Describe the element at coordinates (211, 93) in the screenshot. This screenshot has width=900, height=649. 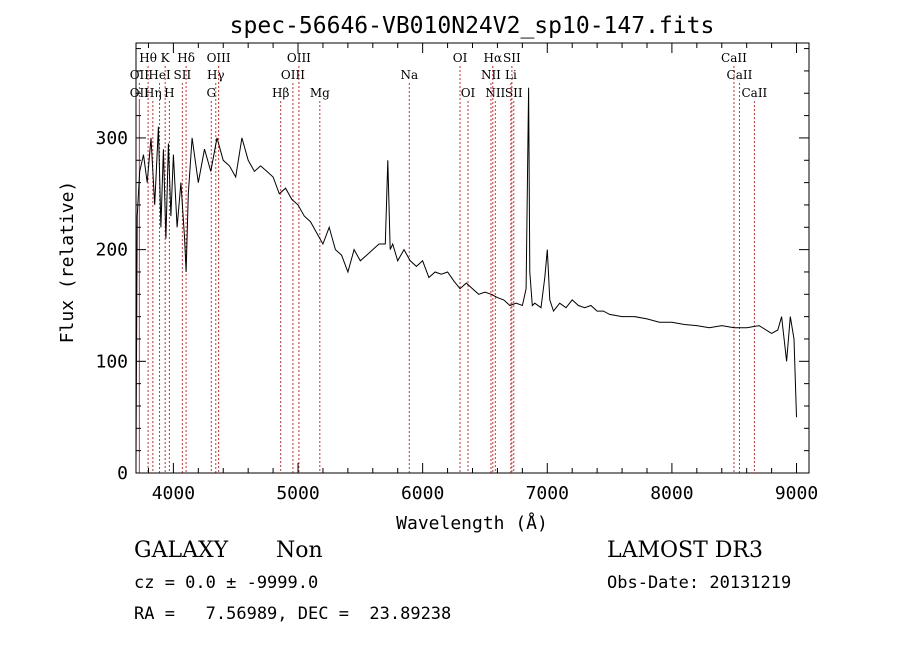
I see `spectral-line-label: G` at that location.